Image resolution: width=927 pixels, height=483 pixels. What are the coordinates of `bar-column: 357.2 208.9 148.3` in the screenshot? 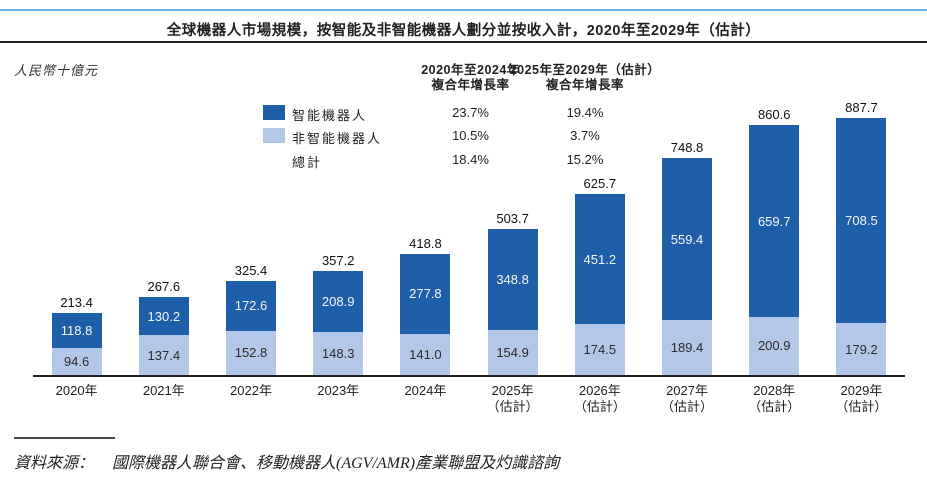 It's located at (338, 314).